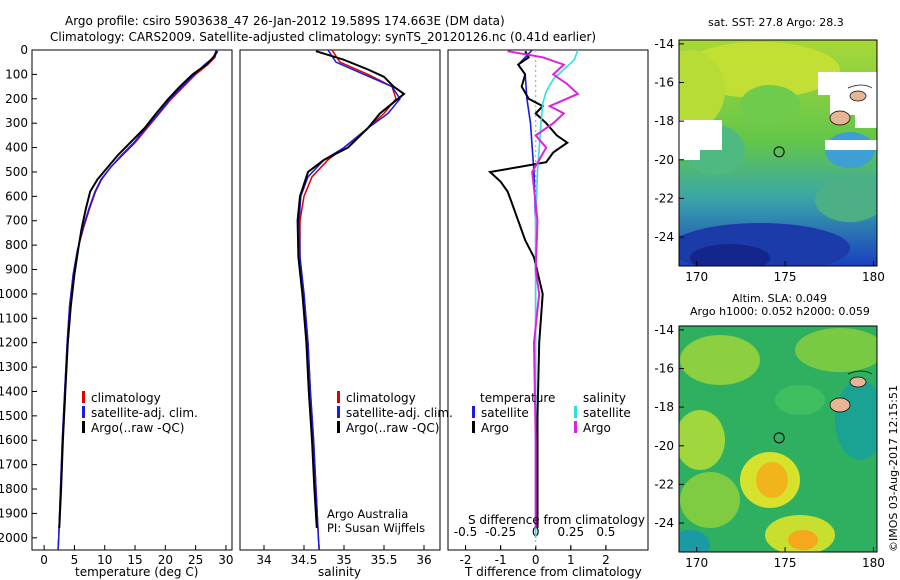 This screenshot has height=580, width=900. I want to click on salinity-xtick-label: 35, so click(343, 560).